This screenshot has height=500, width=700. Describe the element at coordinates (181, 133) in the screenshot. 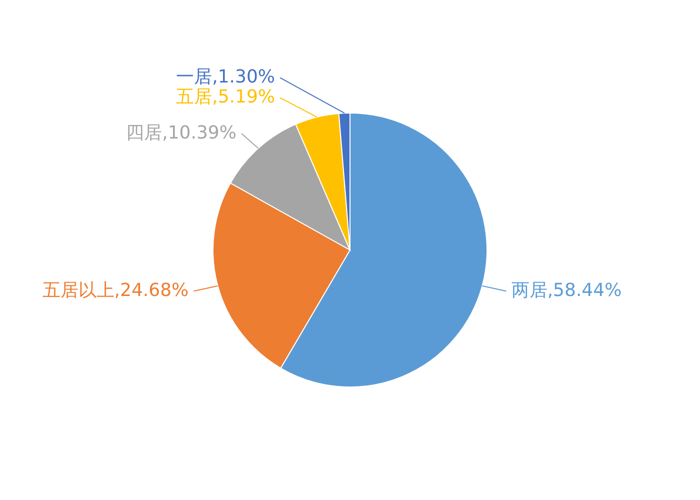

I see `slice-label: 四居,10.39%` at that location.